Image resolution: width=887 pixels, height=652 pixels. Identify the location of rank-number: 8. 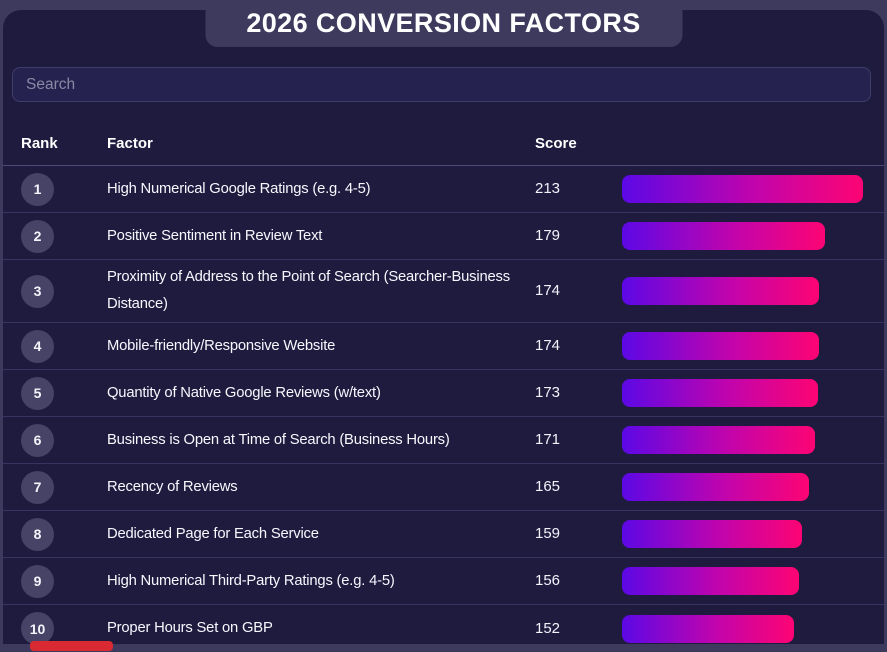
(37, 534).